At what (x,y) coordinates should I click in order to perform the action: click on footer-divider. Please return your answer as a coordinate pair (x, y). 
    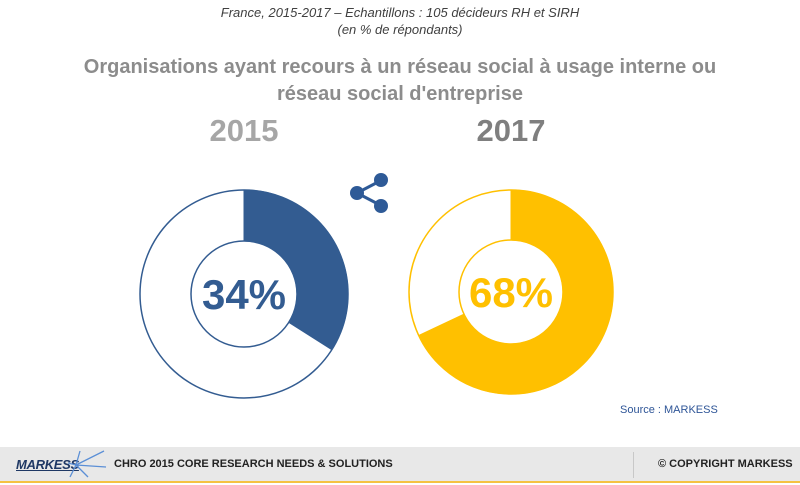
    Looking at the image, I should click on (633, 465).